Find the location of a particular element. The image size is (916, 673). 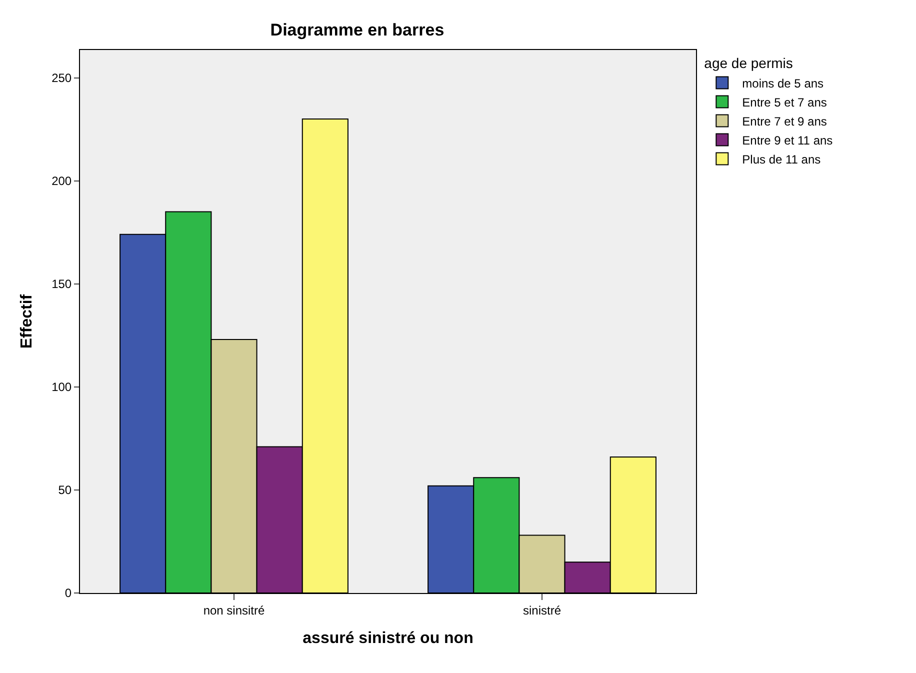

legend-label: Plus de 11 ans is located at coordinates (781, 159).